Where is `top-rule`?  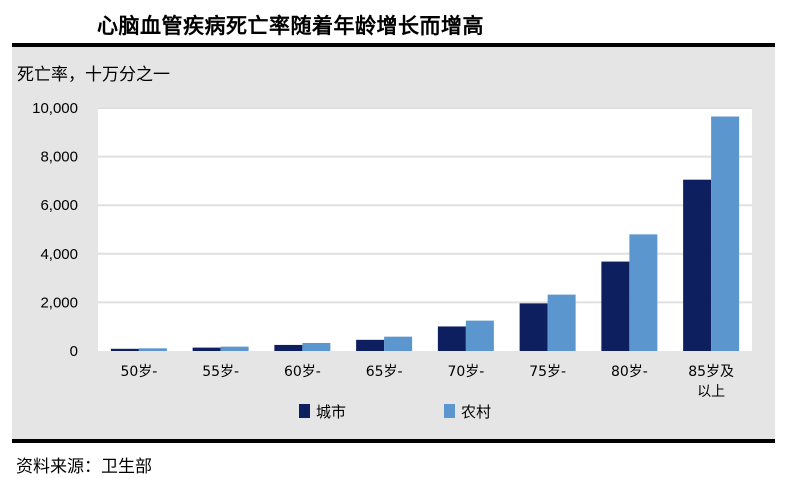
top-rule is located at coordinates (393, 45).